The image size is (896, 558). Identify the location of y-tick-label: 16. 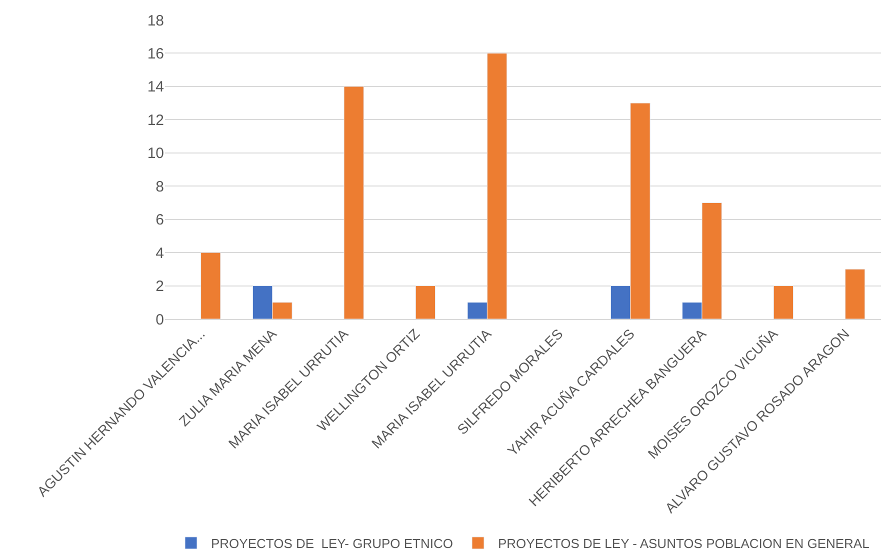
(155, 53).